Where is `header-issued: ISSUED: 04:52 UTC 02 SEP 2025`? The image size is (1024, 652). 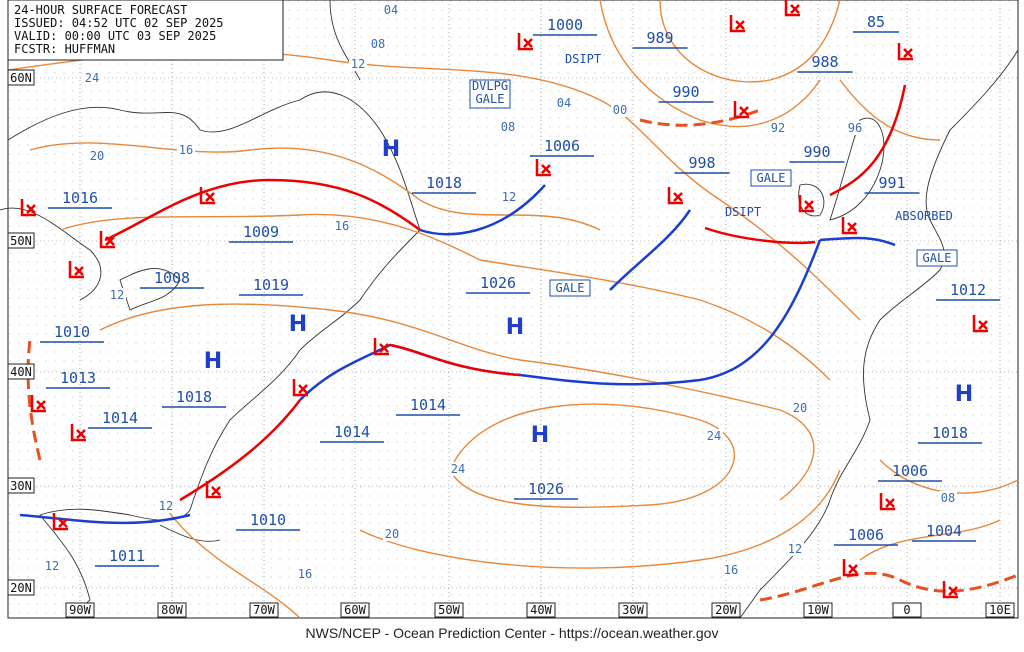 header-issued: ISSUED: 04:52 UTC 02 SEP 2025 is located at coordinates (119, 23).